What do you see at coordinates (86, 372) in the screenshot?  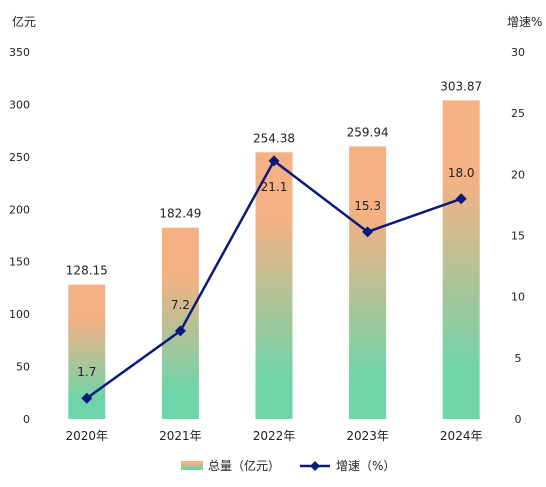 I see `line-value-label: 1.7` at bounding box center [86, 372].